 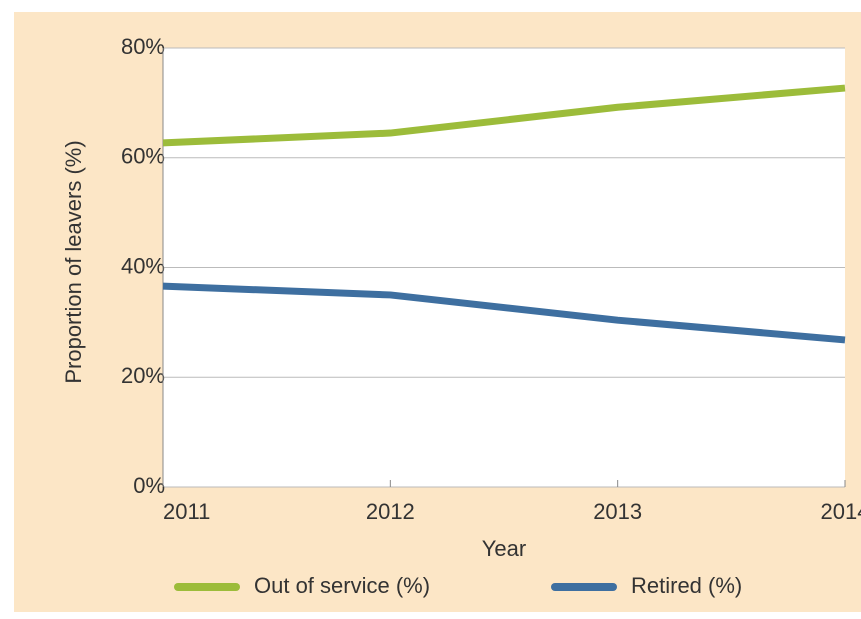 I want to click on y-tick-label: 80%, so click(x=143, y=46).